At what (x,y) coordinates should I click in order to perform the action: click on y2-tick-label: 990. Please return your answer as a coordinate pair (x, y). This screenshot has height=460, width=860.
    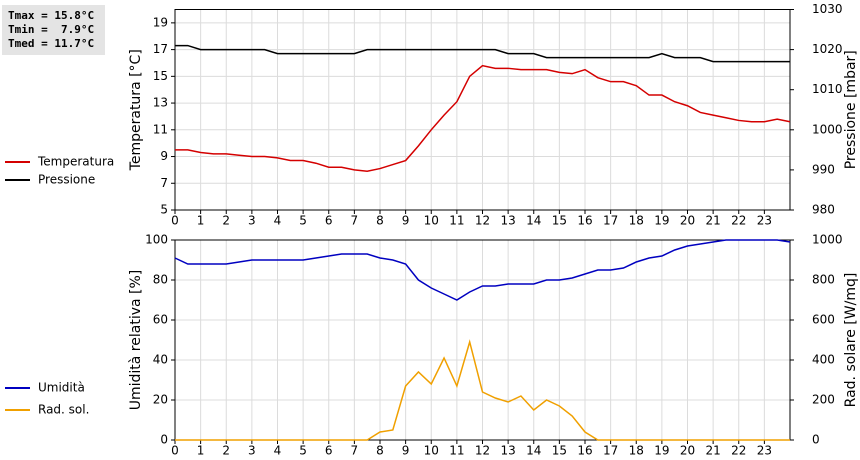
    Looking at the image, I should click on (823, 169).